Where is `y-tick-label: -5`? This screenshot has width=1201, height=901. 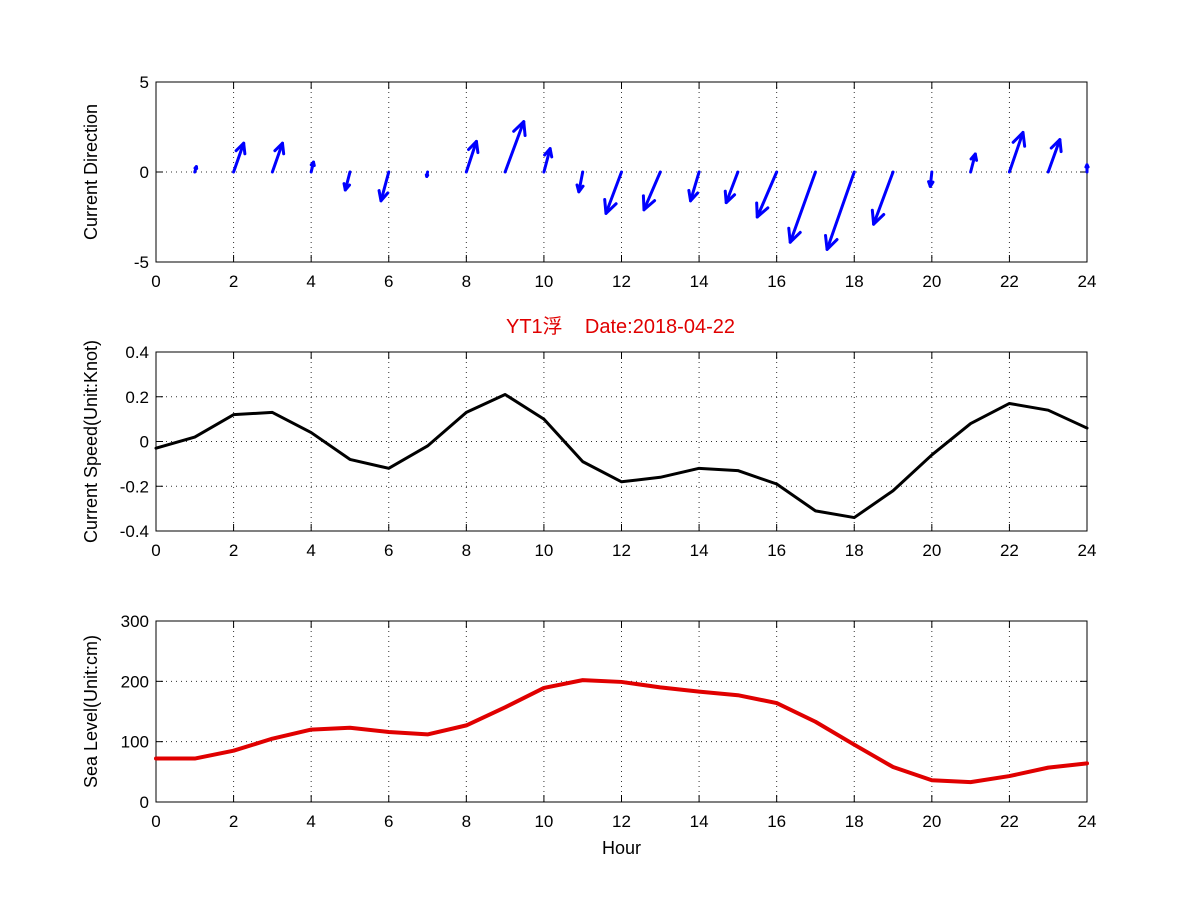
y-tick-label: -5 is located at coordinates (141, 262).